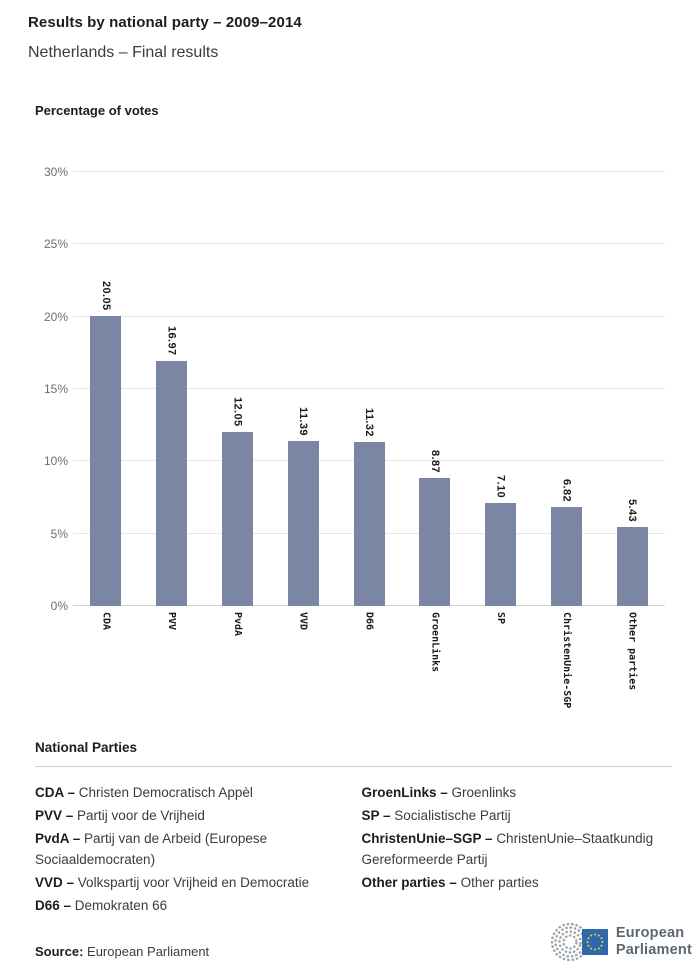  Describe the element at coordinates (566, 491) in the screenshot. I see `bar-value-label: 6.82` at that location.